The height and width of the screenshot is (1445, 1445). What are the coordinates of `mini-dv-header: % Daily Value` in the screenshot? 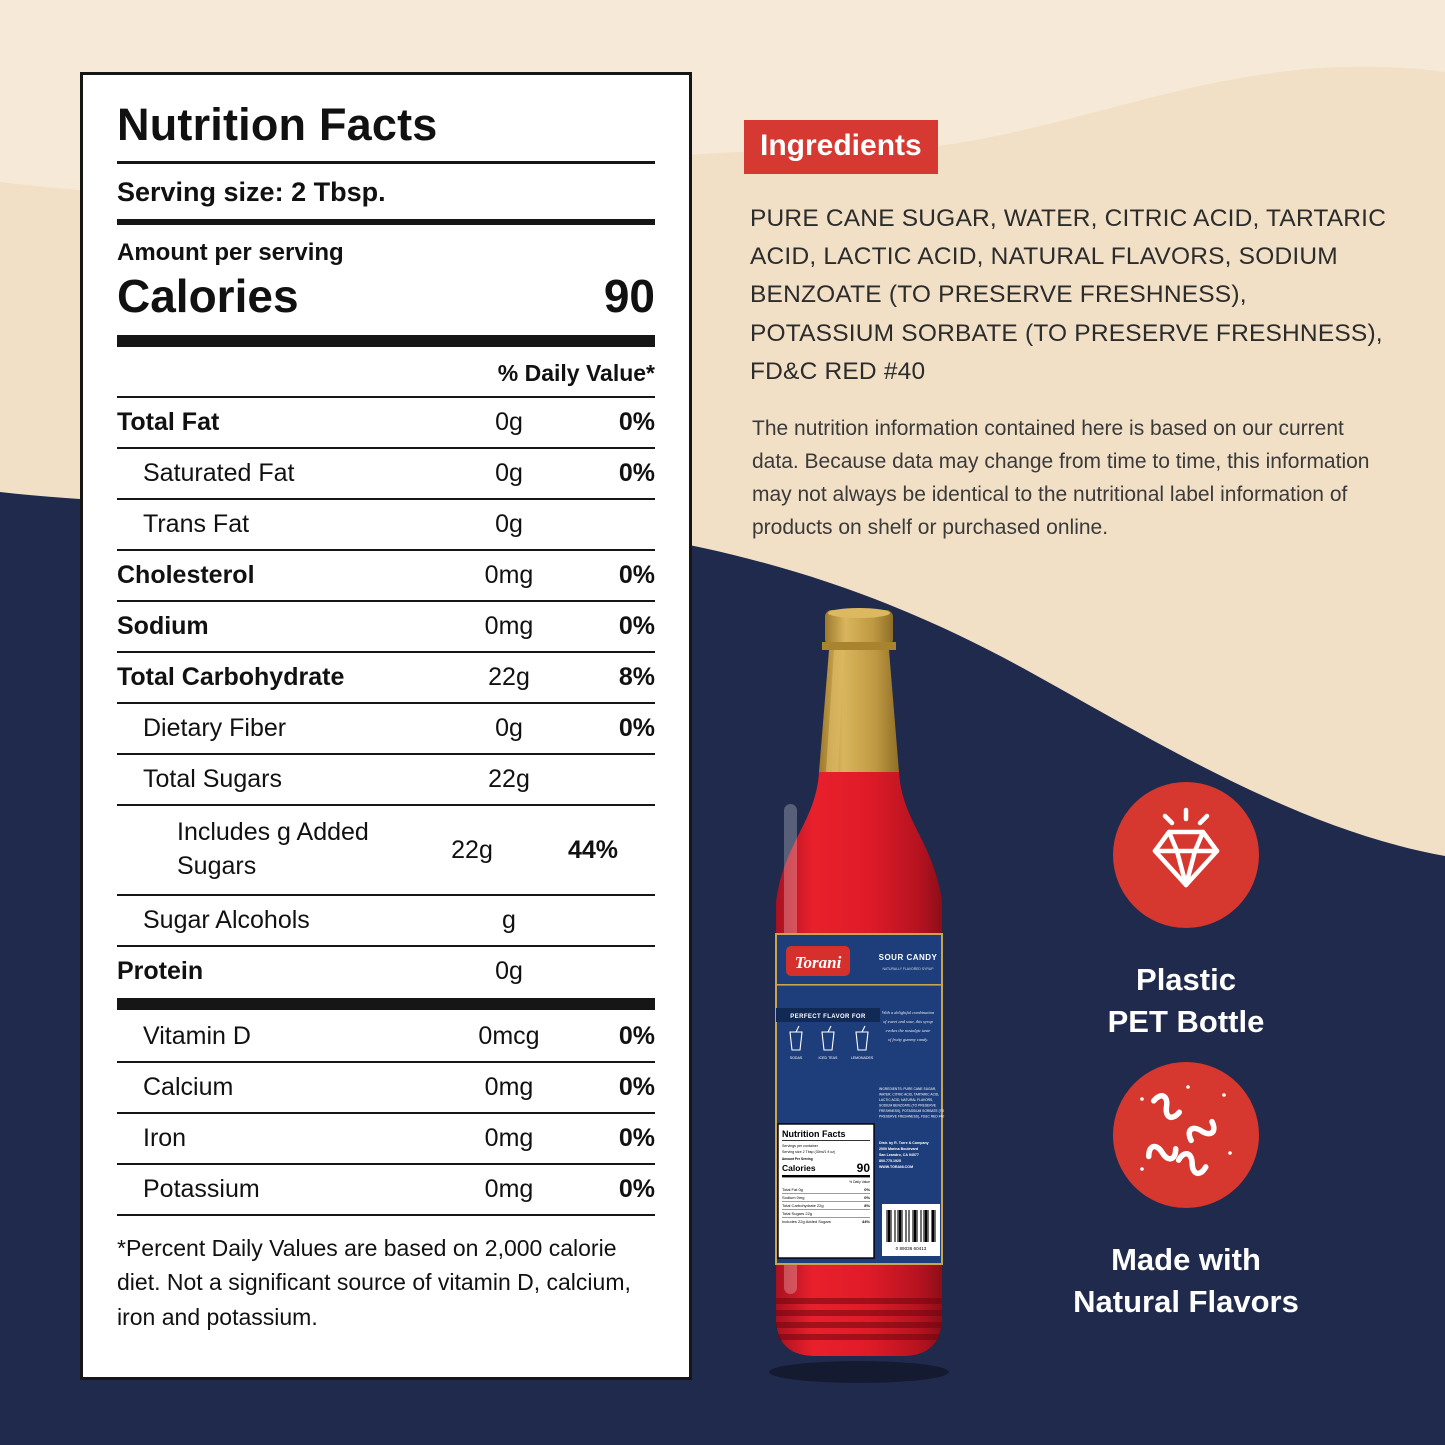 It's located at (859, 1182).